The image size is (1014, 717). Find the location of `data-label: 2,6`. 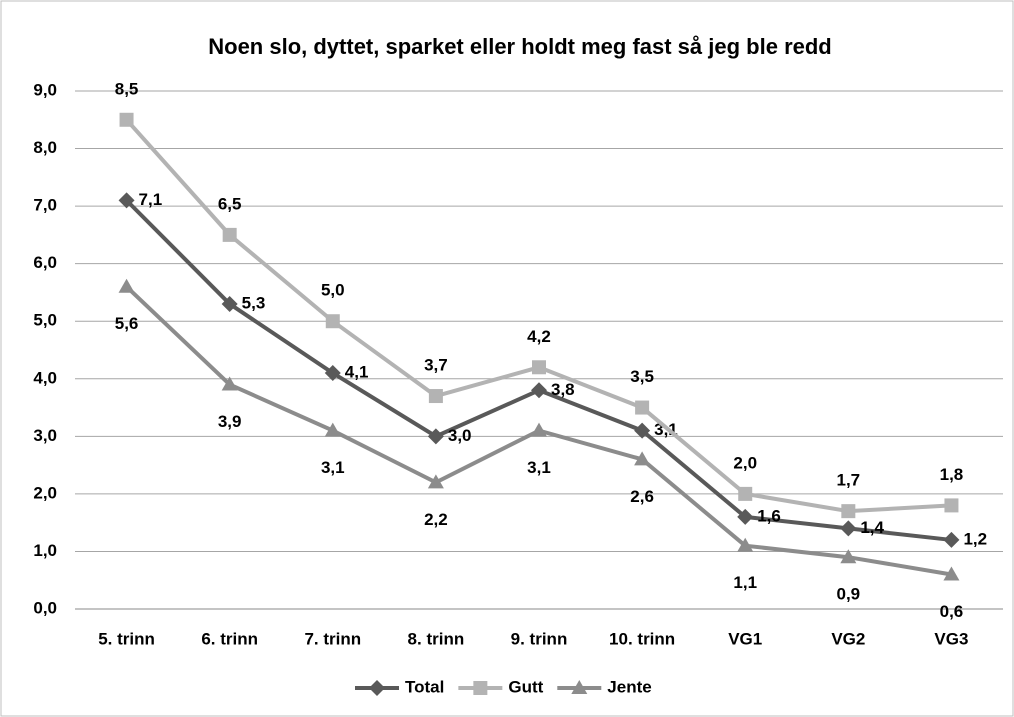

data-label: 2,6 is located at coordinates (642, 496).